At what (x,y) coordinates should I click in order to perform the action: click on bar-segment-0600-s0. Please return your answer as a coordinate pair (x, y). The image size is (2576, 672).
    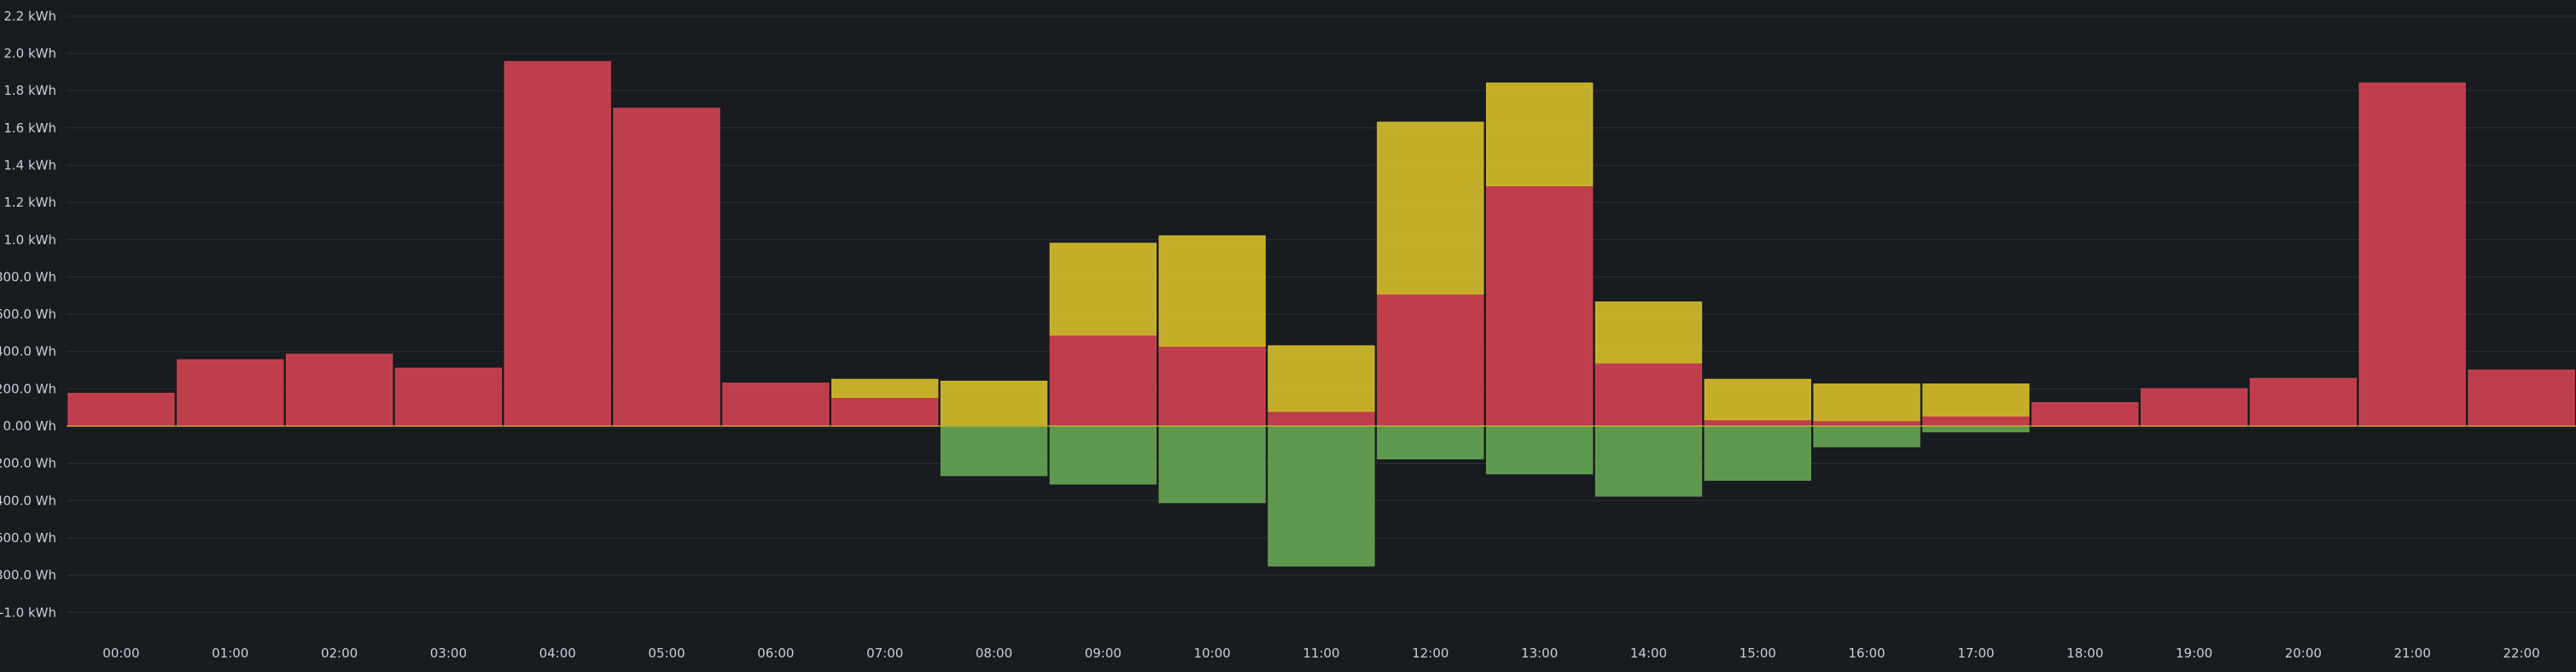
    Looking at the image, I should click on (776, 405).